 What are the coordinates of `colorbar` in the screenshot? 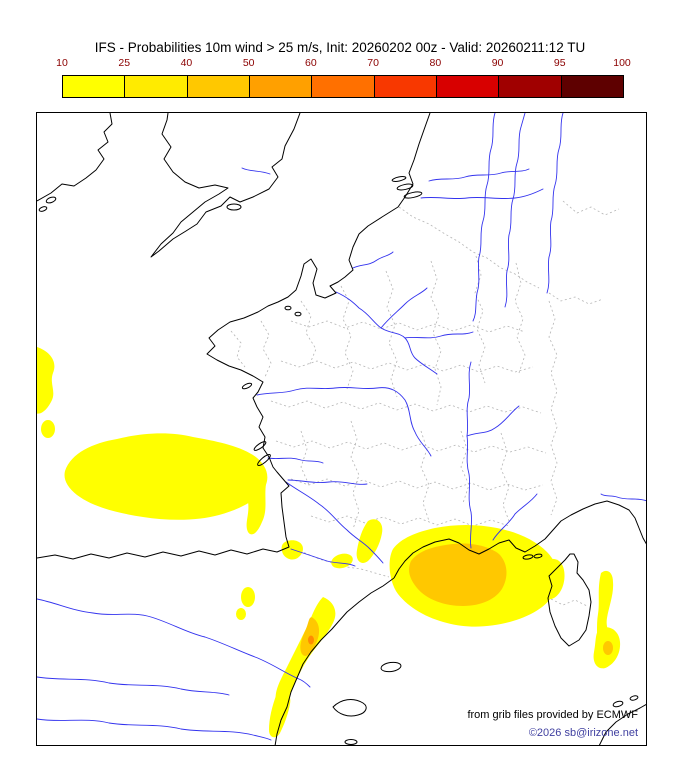 It's located at (343, 86).